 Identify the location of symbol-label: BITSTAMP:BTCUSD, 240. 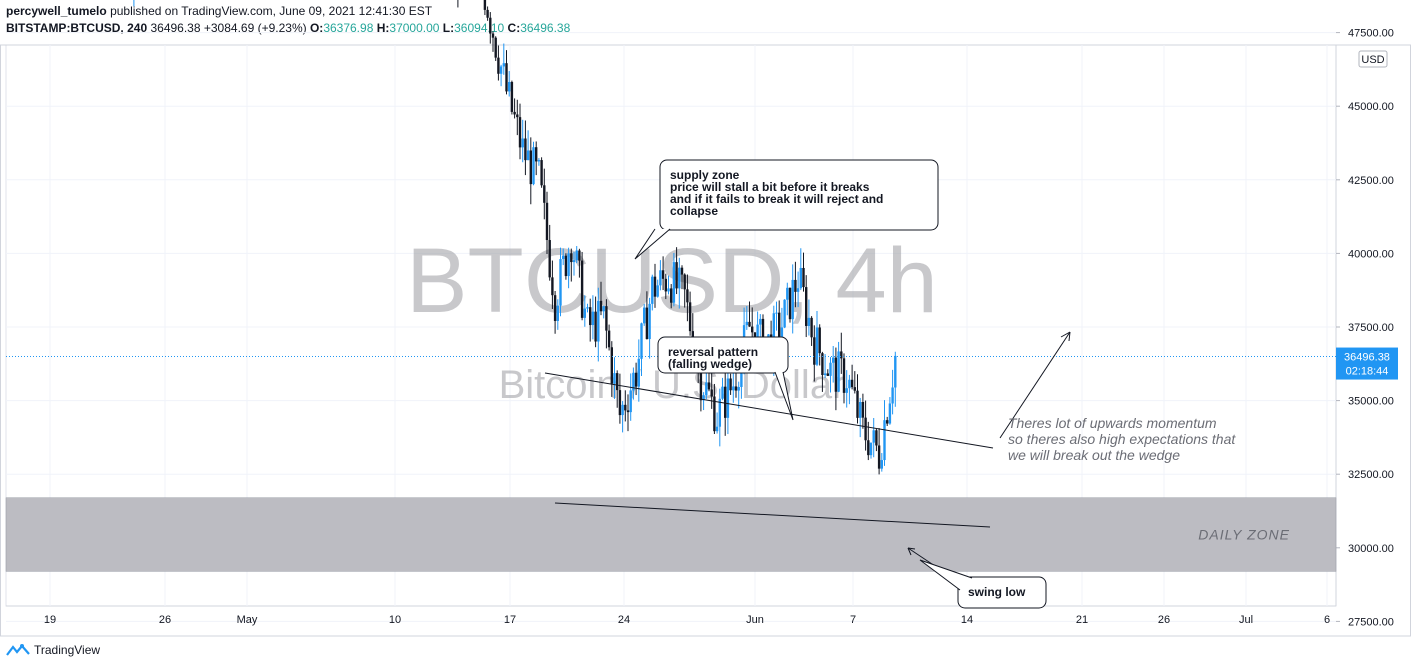
(77, 28).